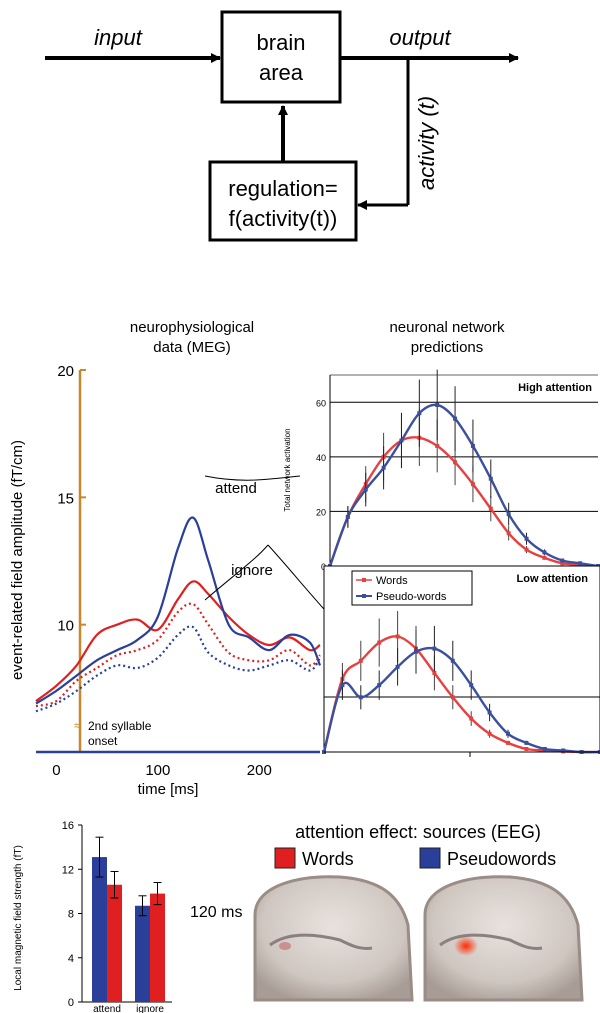 The width and height of the screenshot is (600, 1013). What do you see at coordinates (192, 327) in the screenshot?
I see `meg-title-line1: neurophysiological` at bounding box center [192, 327].